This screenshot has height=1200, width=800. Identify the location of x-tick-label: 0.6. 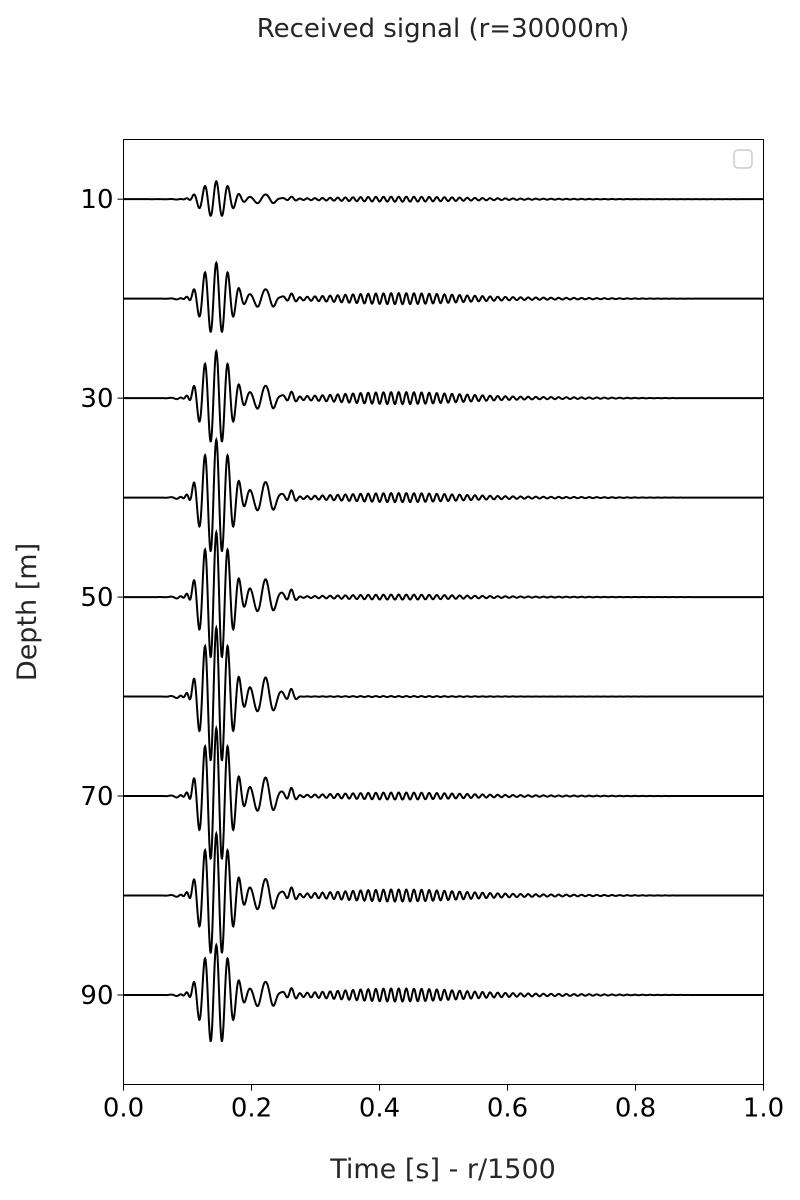
(507, 1109).